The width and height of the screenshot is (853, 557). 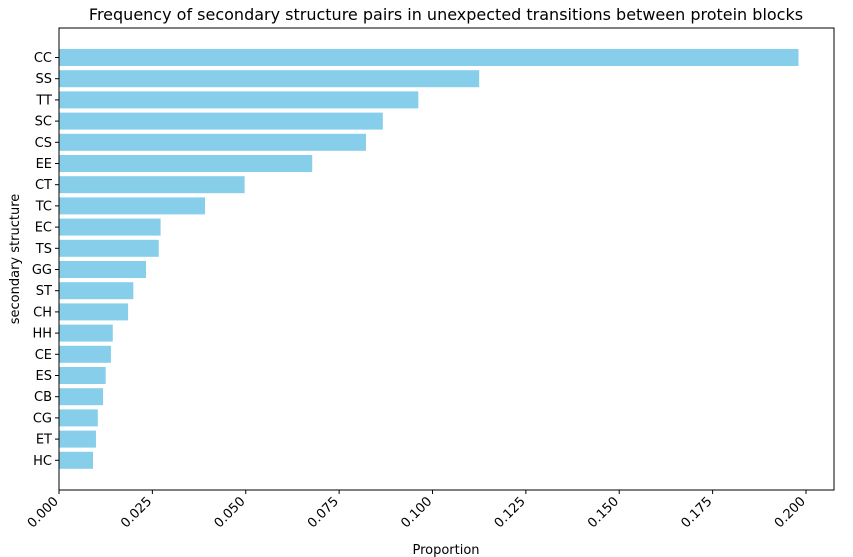 I want to click on bar-hc, so click(x=76, y=460).